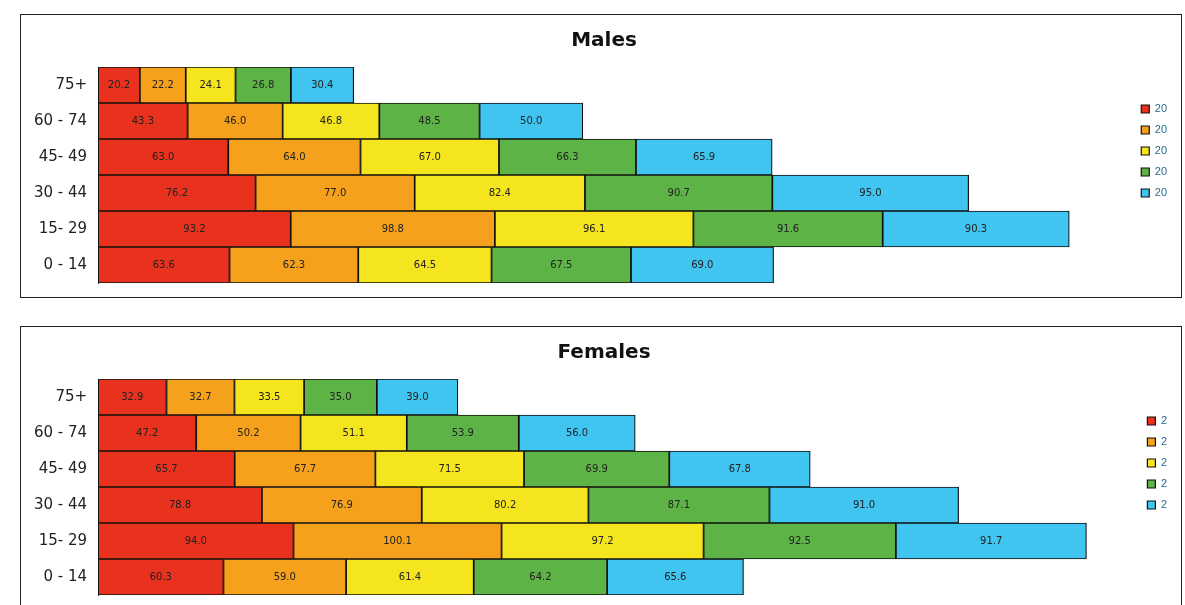  I want to click on data-label: 67.0, so click(429, 156).